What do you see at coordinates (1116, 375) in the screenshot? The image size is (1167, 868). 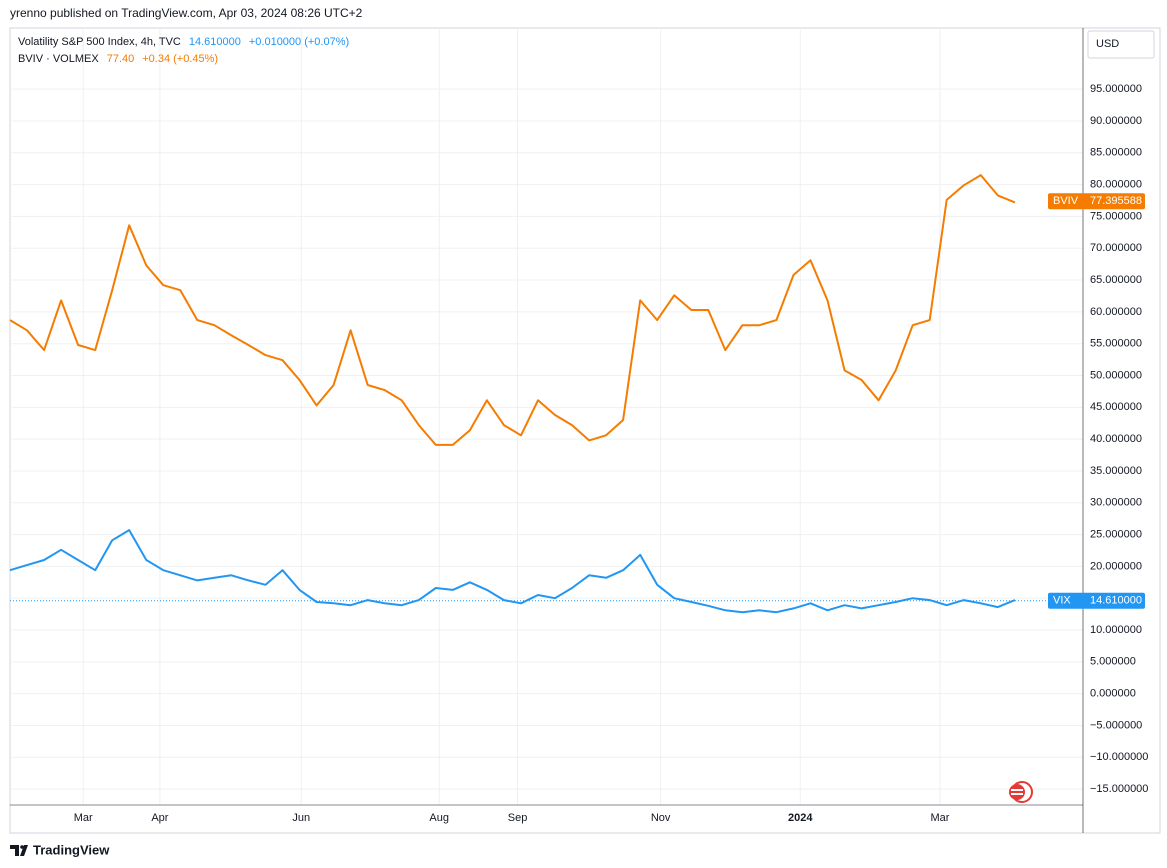 I see `y-tick-label: 50.000000` at bounding box center [1116, 375].